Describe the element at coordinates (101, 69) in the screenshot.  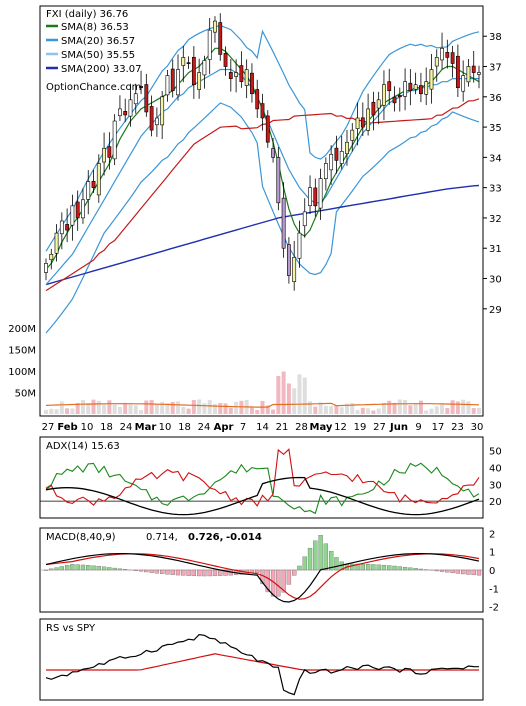
I see `legend-label-3: SMA(200) 33.07` at that location.